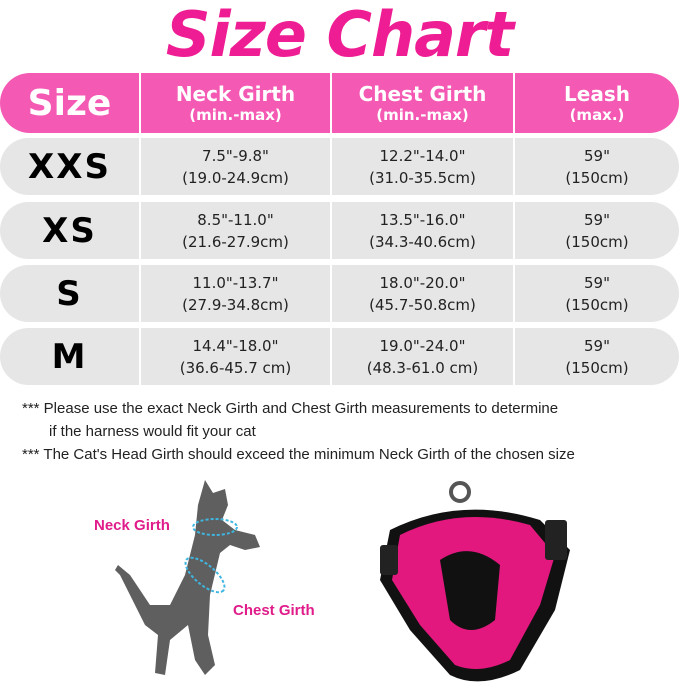  What do you see at coordinates (236, 166) in the screenshot?
I see `neck-cell: 7.5"-9.8" (19.0-24.9cm)` at bounding box center [236, 166].